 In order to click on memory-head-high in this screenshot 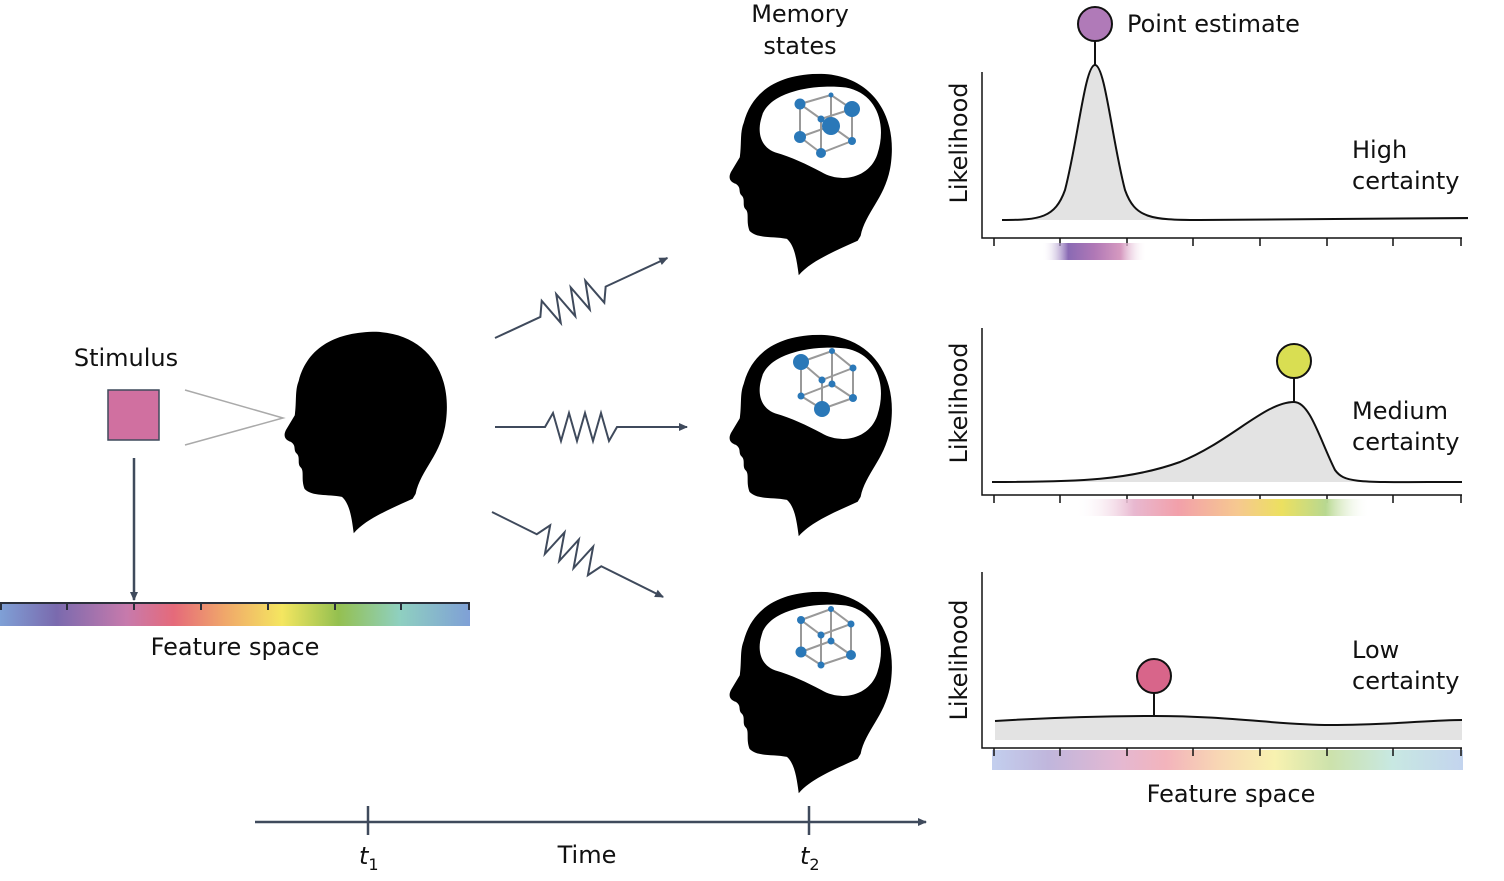, I will do `click(811, 174)`.